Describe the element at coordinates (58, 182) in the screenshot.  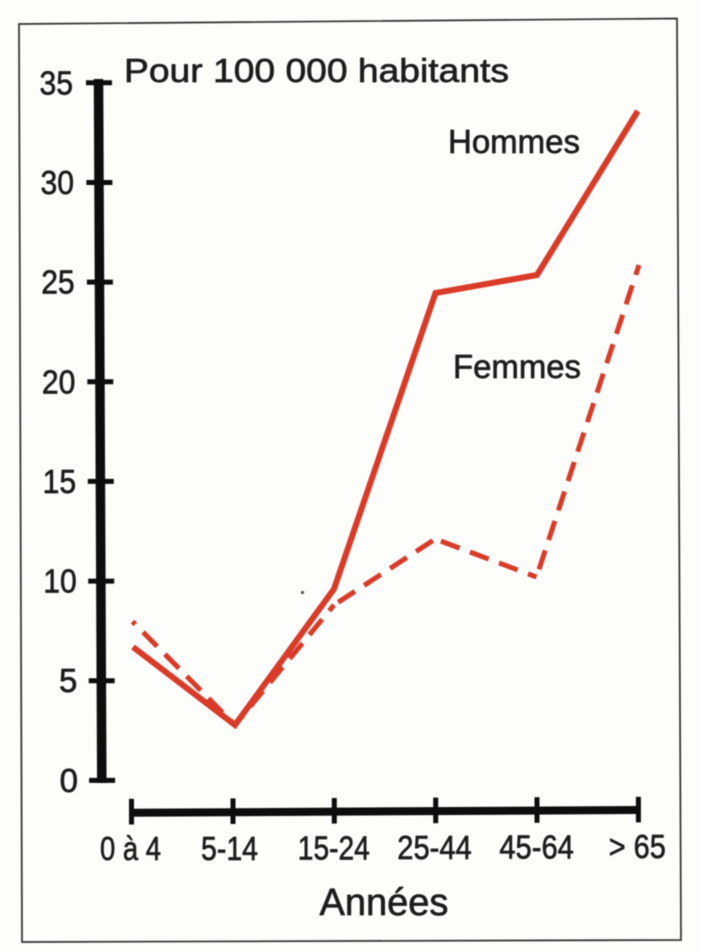
I see `svg-text: 30` at that location.